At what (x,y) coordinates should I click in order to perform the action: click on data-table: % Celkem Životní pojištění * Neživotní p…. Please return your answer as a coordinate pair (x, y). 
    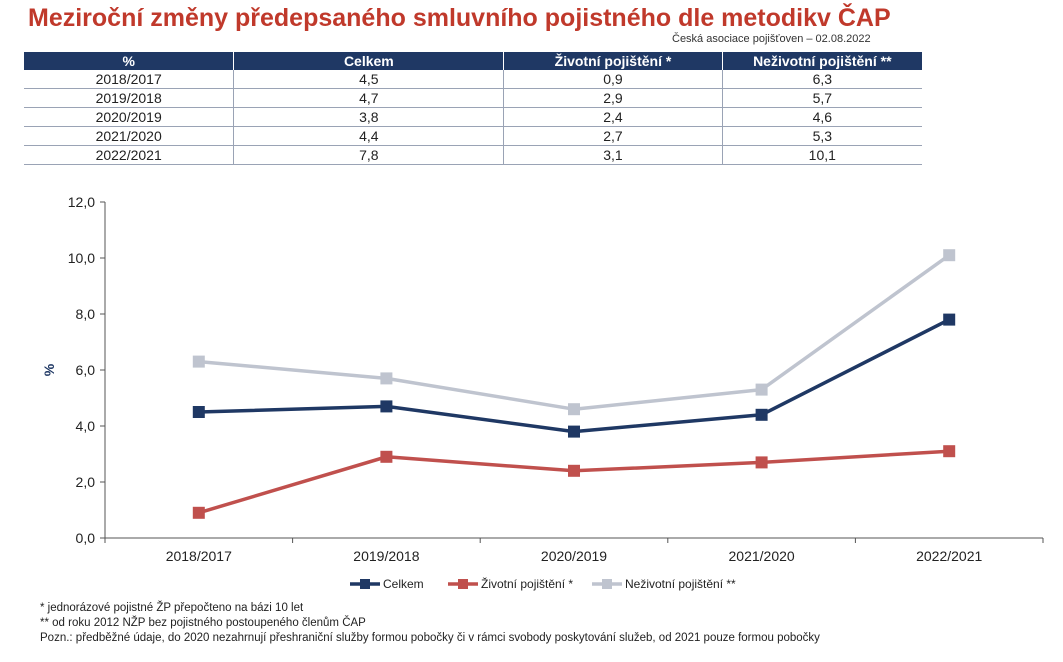
    Looking at the image, I should click on (473, 108).